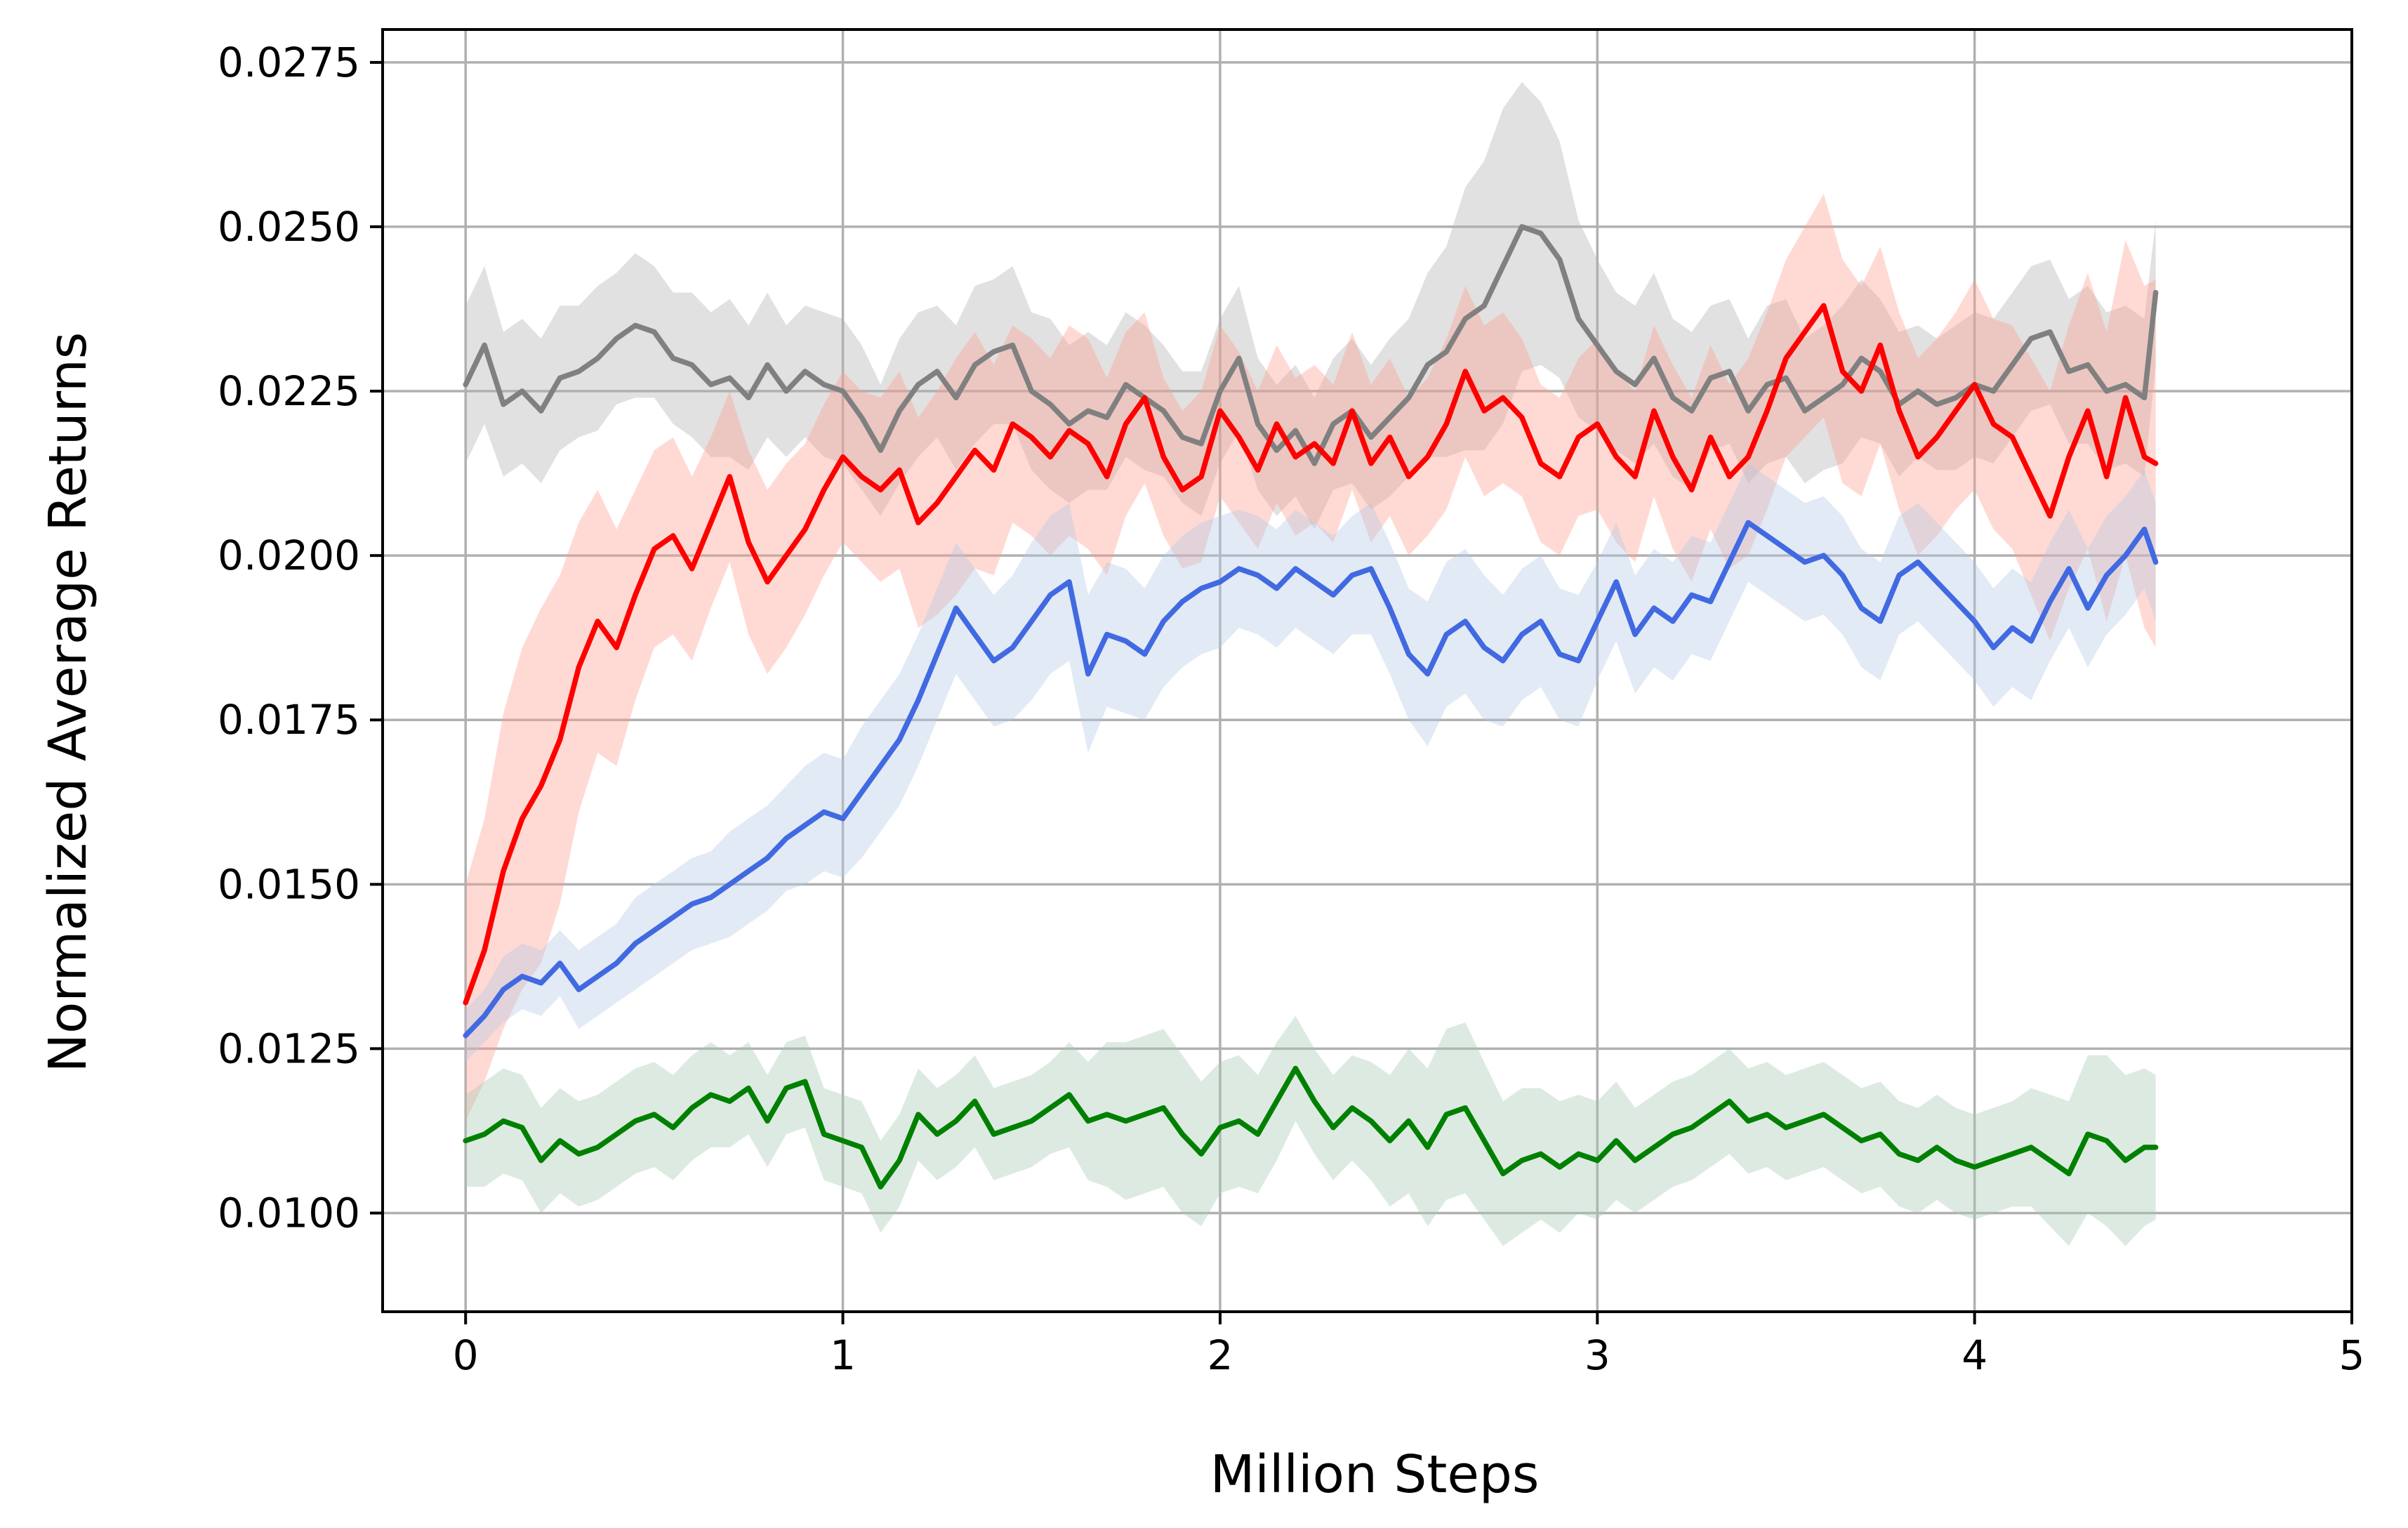  I want to click on y-axis-label: Normalized Average Returns, so click(68, 702).